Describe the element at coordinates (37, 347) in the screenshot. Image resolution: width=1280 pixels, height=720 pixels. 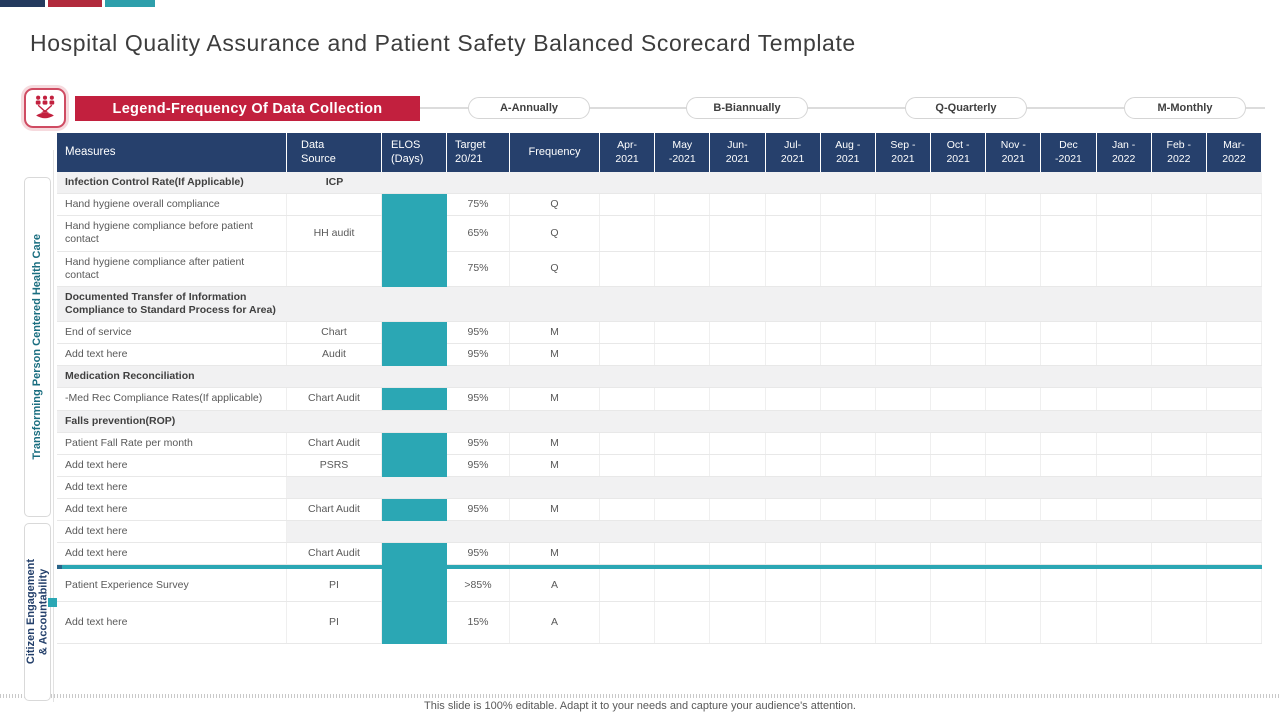
I see `side-label-transforming-person-centered: Transforming Person Centered Health Care` at that location.